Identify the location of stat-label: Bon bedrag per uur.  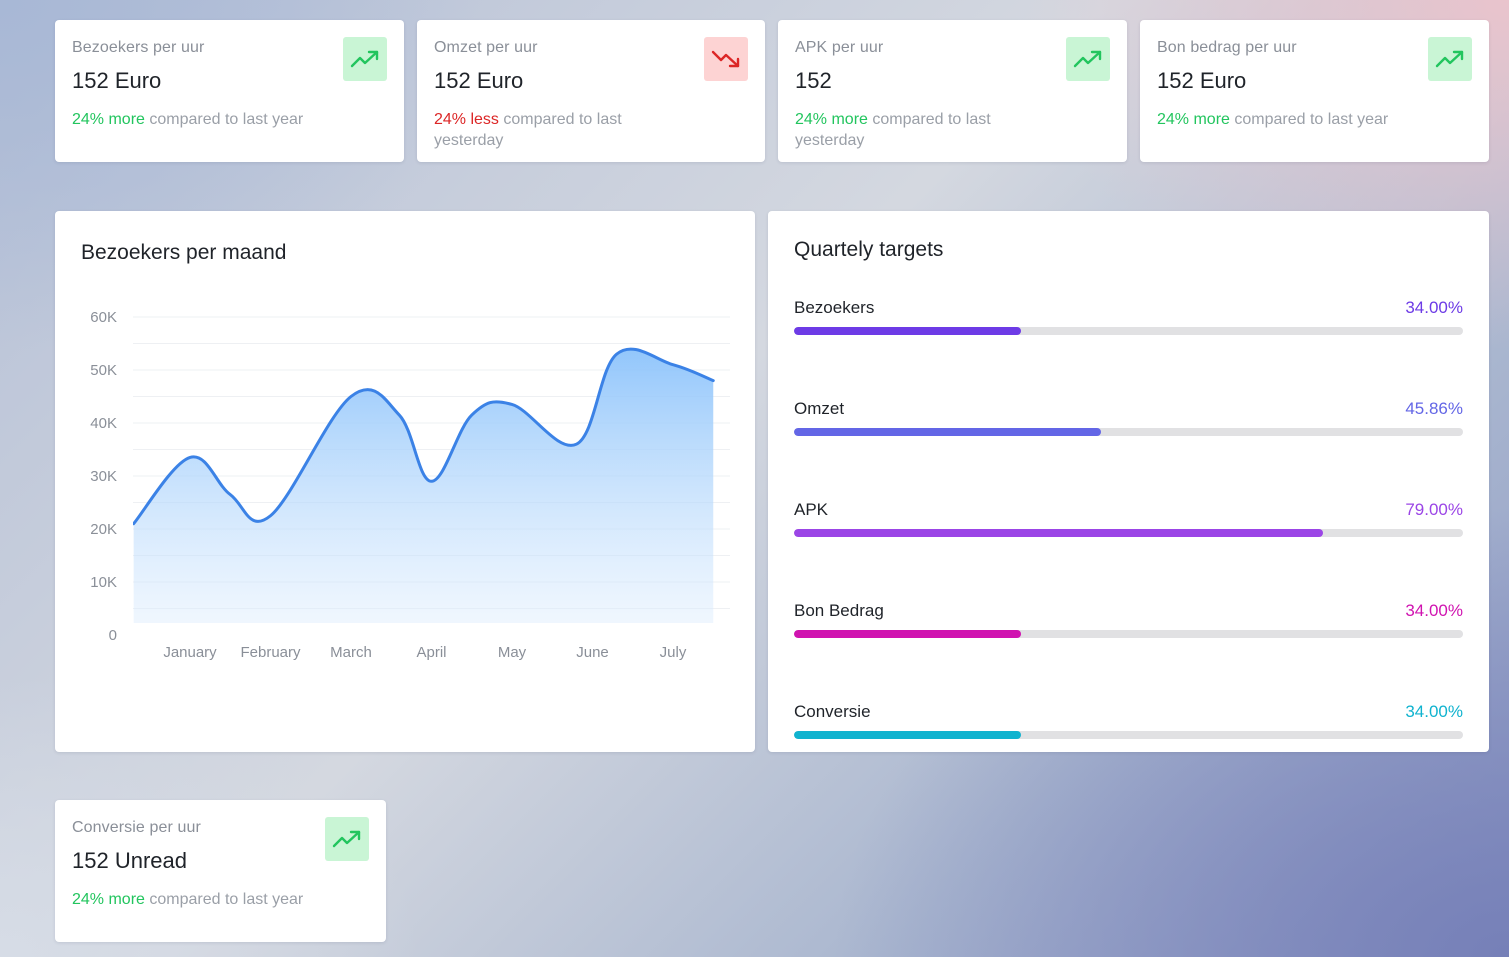
(1227, 47).